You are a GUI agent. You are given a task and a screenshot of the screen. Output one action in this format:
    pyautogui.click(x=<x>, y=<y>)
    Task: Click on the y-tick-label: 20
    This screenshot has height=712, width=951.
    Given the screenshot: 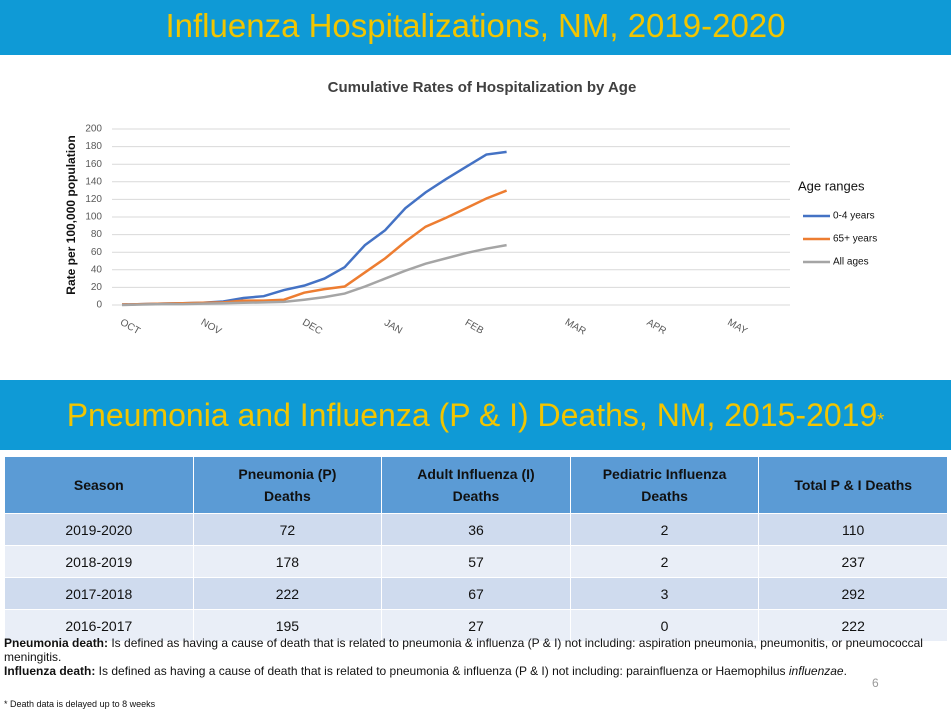 What is the action you would take?
    pyautogui.click(x=97, y=287)
    